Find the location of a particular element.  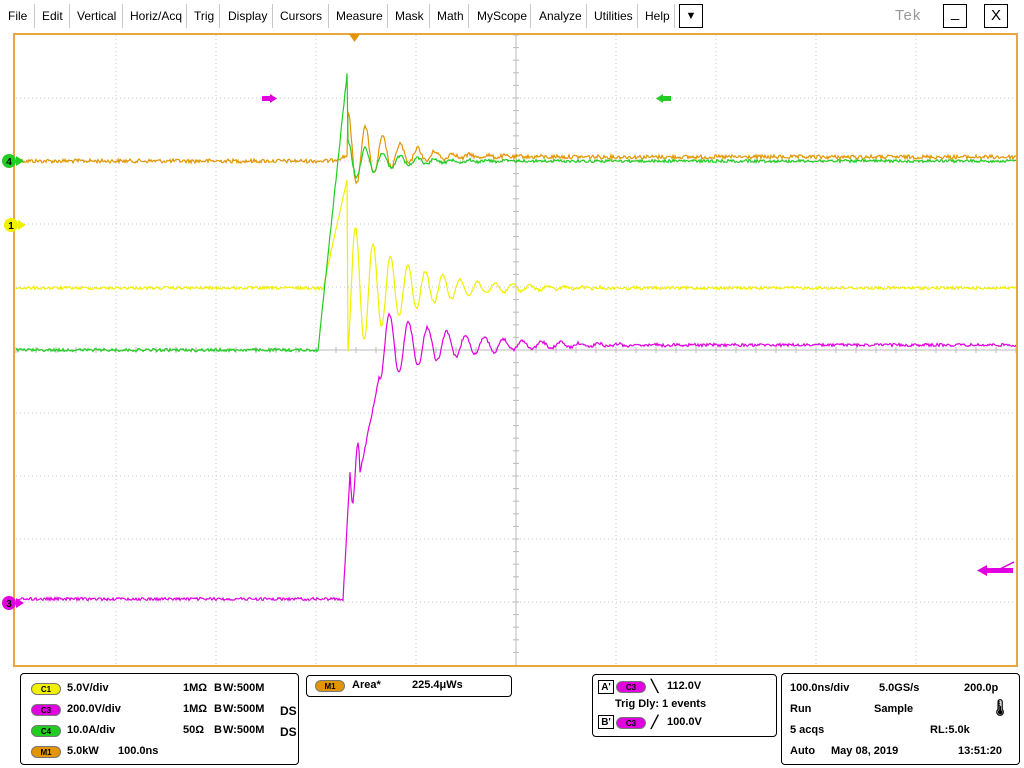

menu-mask: Mask is located at coordinates (409, 16).